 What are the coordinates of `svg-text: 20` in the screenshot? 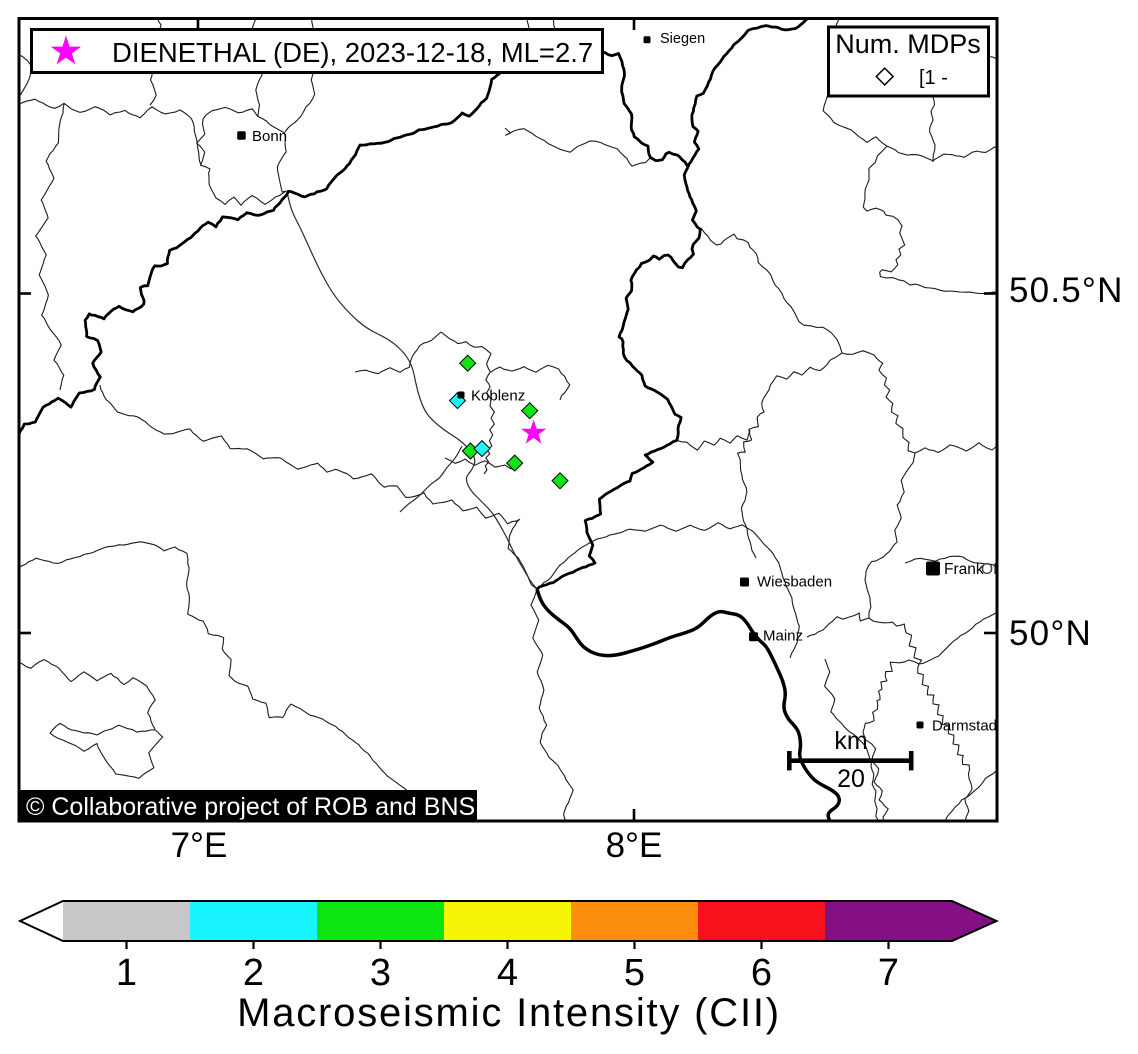 It's located at (851, 779).